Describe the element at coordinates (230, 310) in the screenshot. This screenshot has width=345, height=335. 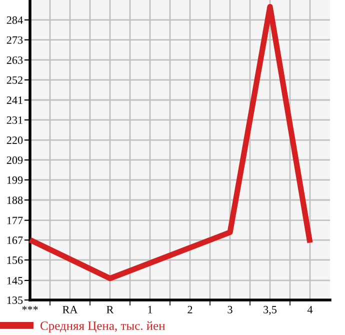
I see `x-tick-label: 3` at that location.